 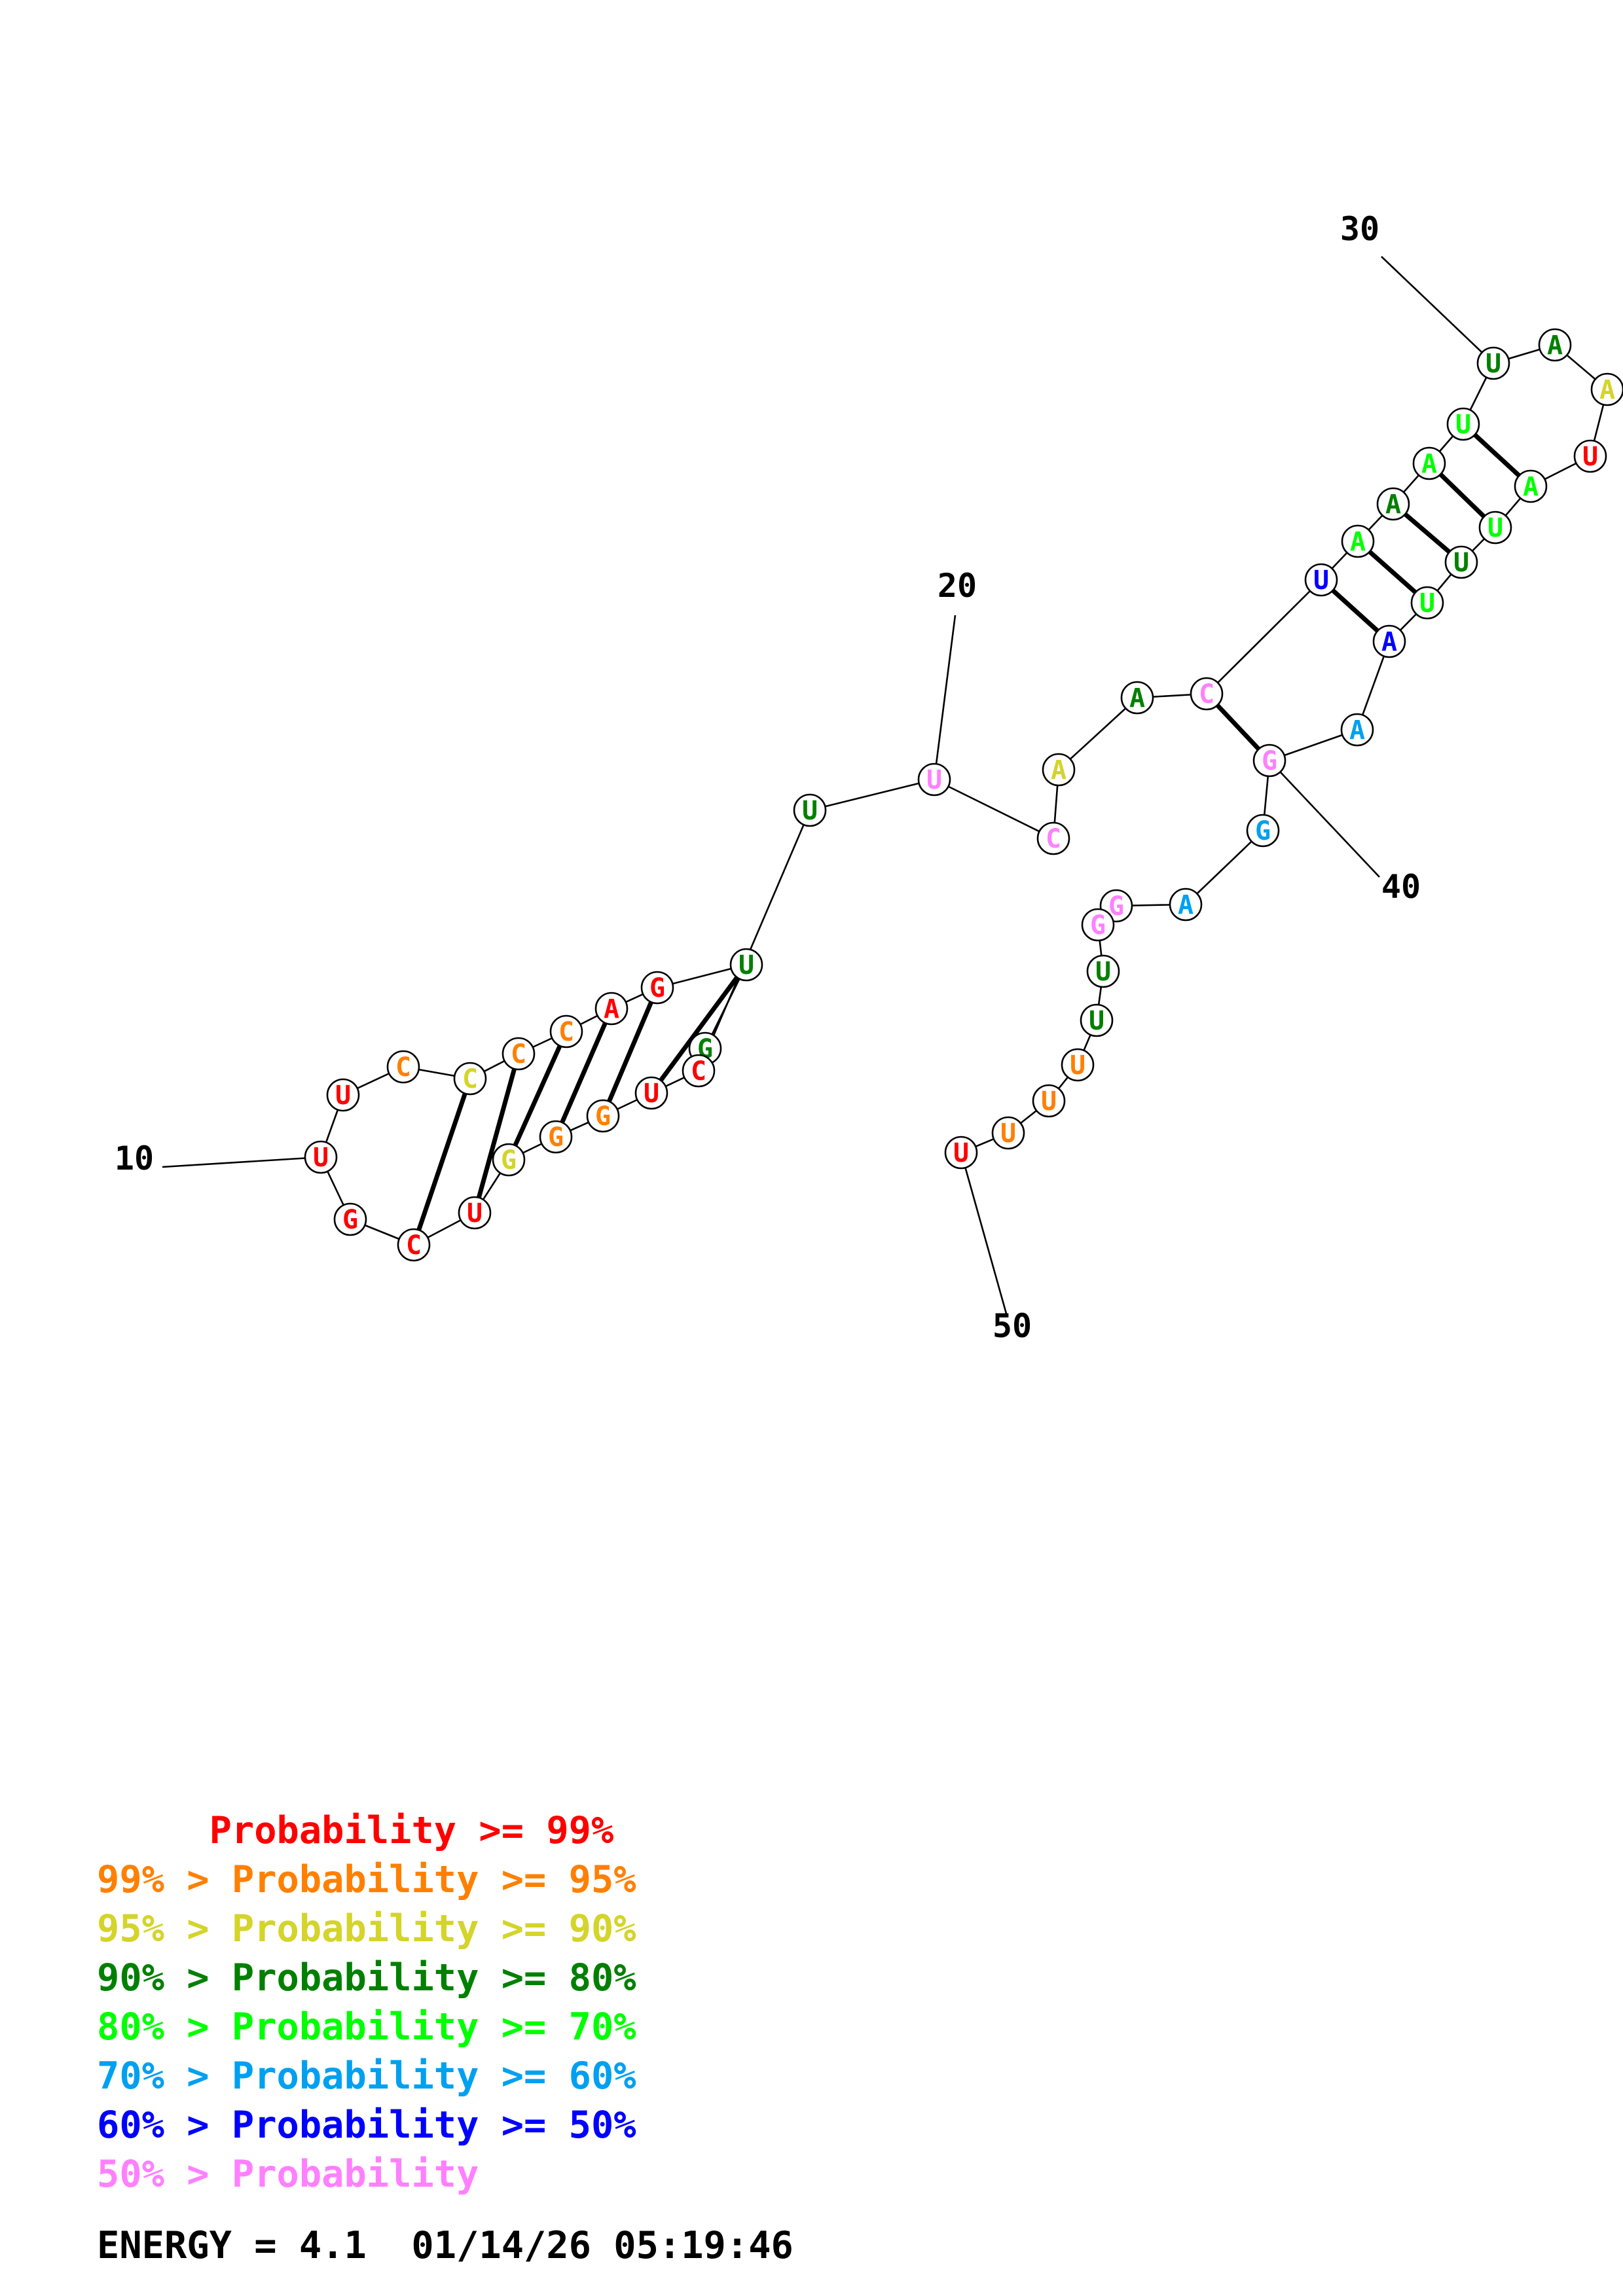 I want to click on legend-row: 95% > Probability >= 90%, so click(x=366, y=1929).